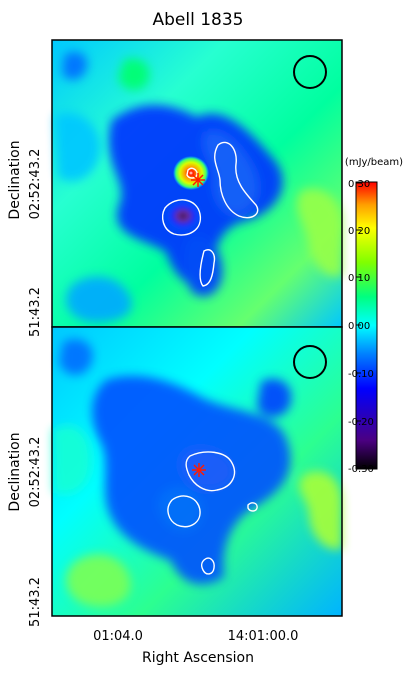 The height and width of the screenshot is (674, 415). What do you see at coordinates (319, 232) in the screenshot?
I see `upper-right-green-edge` at bounding box center [319, 232].